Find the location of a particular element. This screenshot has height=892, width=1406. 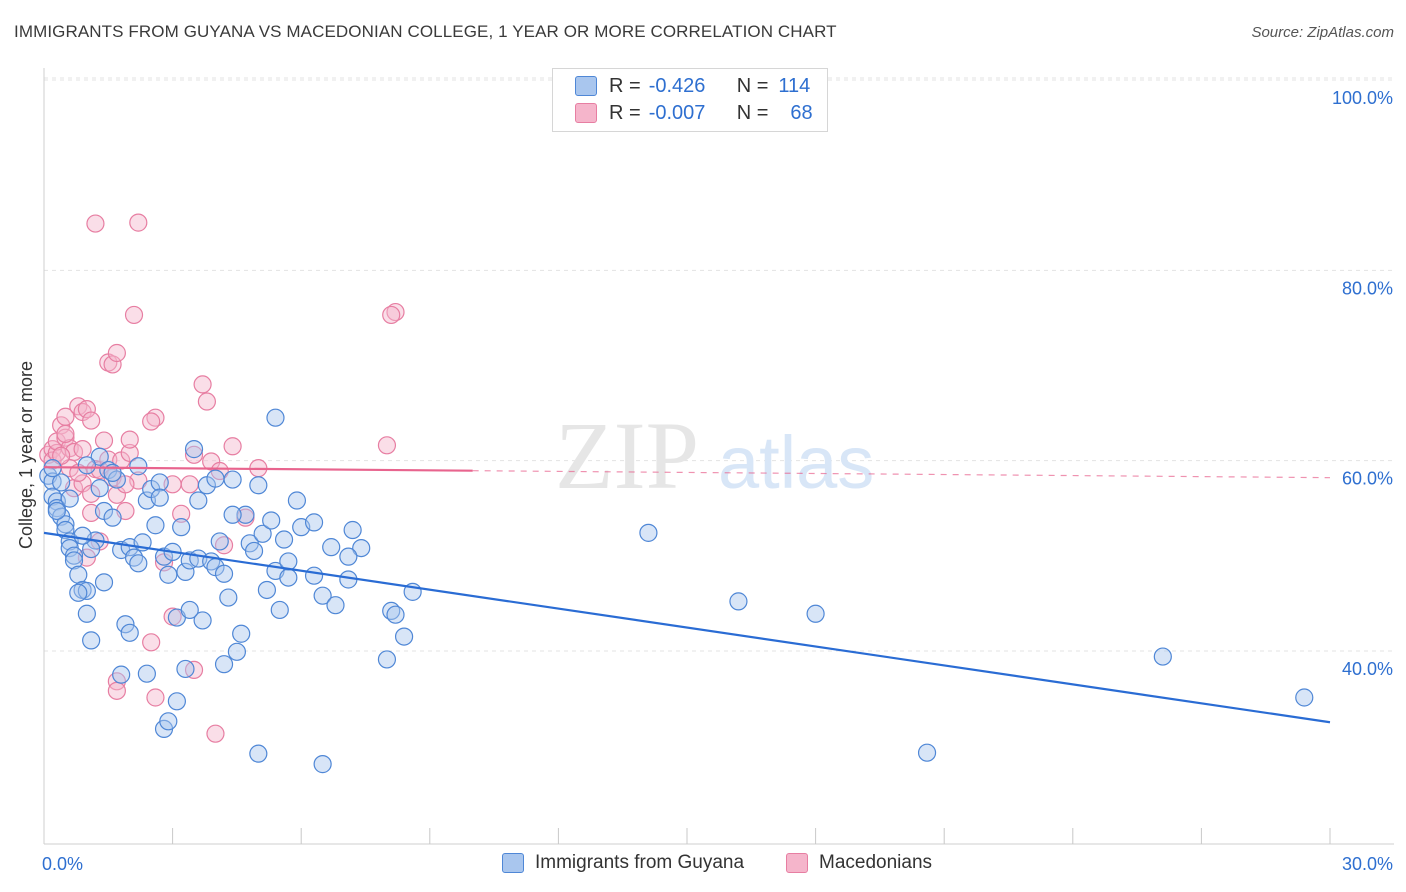

legend-r-value: -0.426 is located at coordinates (677, 85).